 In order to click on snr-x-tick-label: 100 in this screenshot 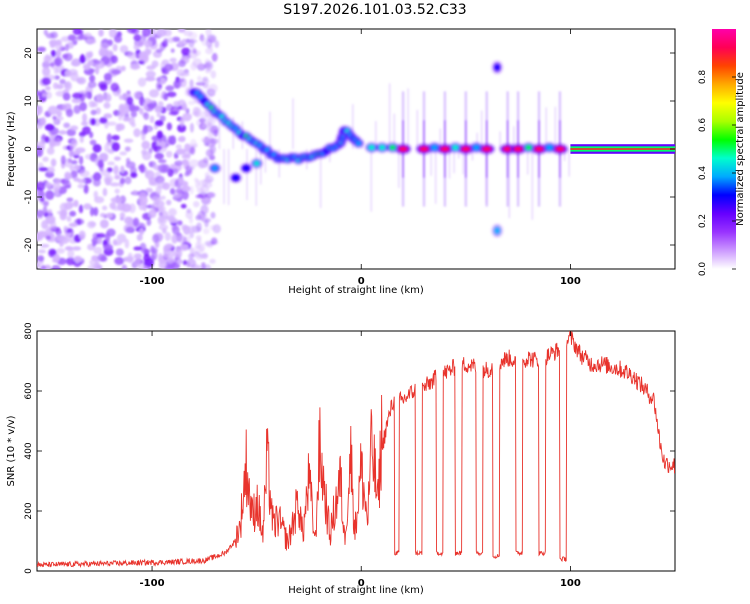, I will do `click(570, 583)`.